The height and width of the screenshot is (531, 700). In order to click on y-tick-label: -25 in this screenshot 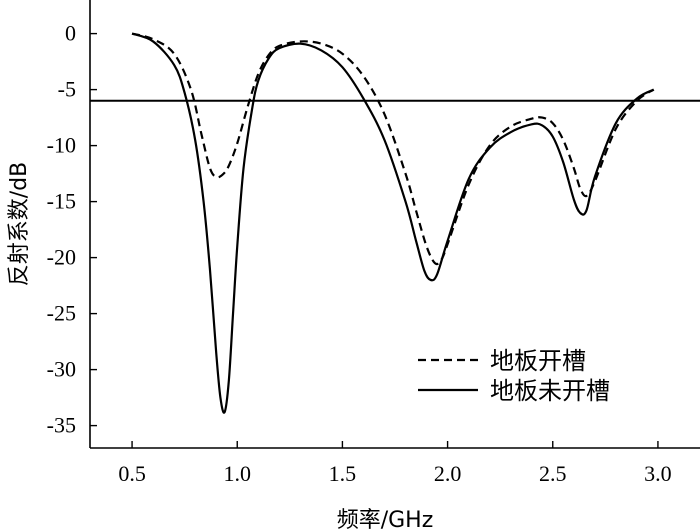, I will do `click(61, 313)`.